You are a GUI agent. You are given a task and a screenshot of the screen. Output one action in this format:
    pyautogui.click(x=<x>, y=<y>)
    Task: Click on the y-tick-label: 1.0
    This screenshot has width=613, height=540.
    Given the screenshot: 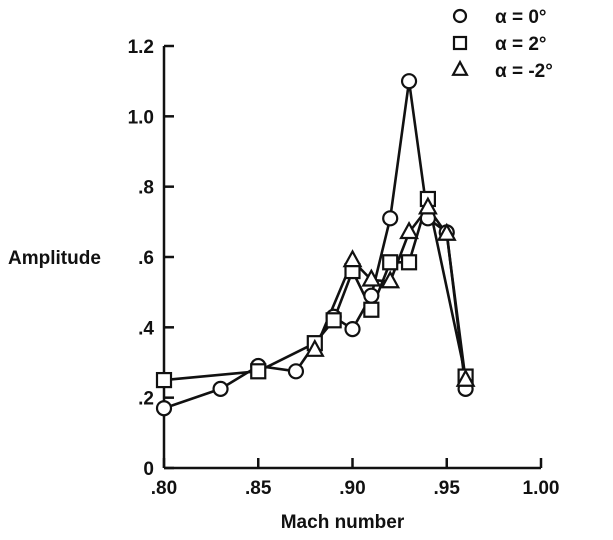 What is the action you would take?
    pyautogui.click(x=141, y=117)
    